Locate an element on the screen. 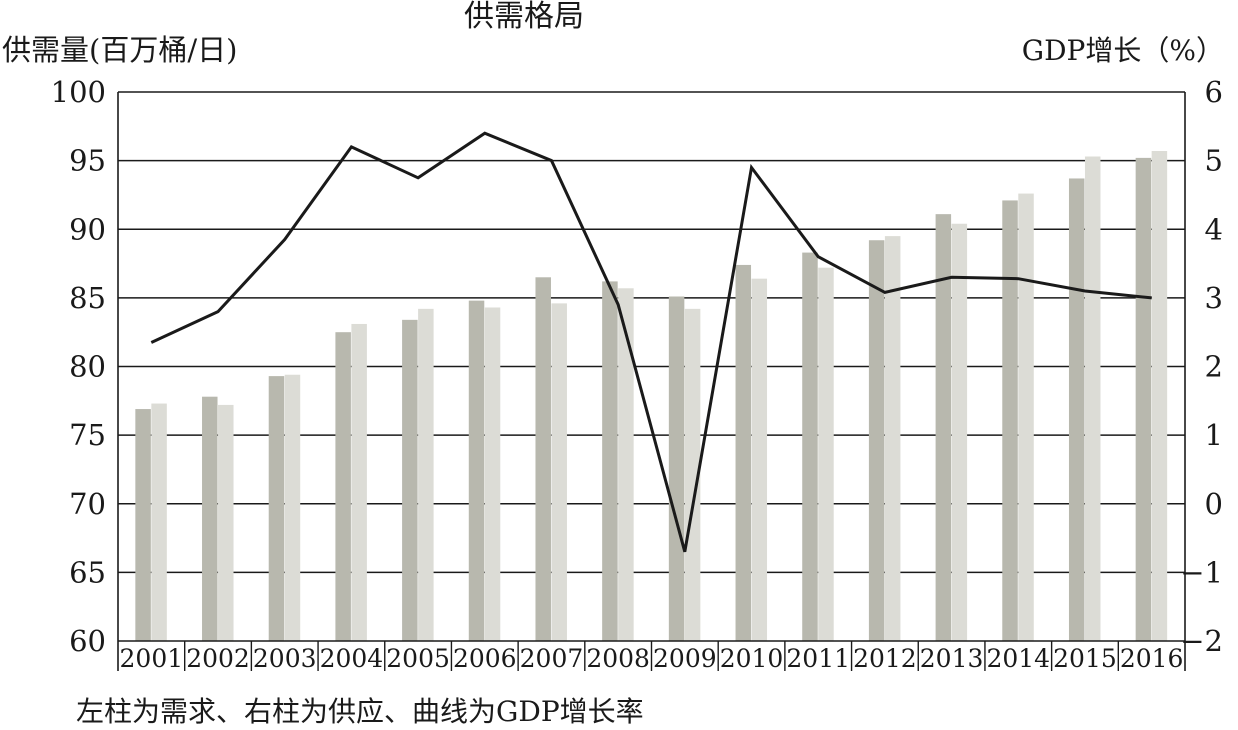 This screenshot has height=730, width=1238. supply-bar-2007 is located at coordinates (559, 472).